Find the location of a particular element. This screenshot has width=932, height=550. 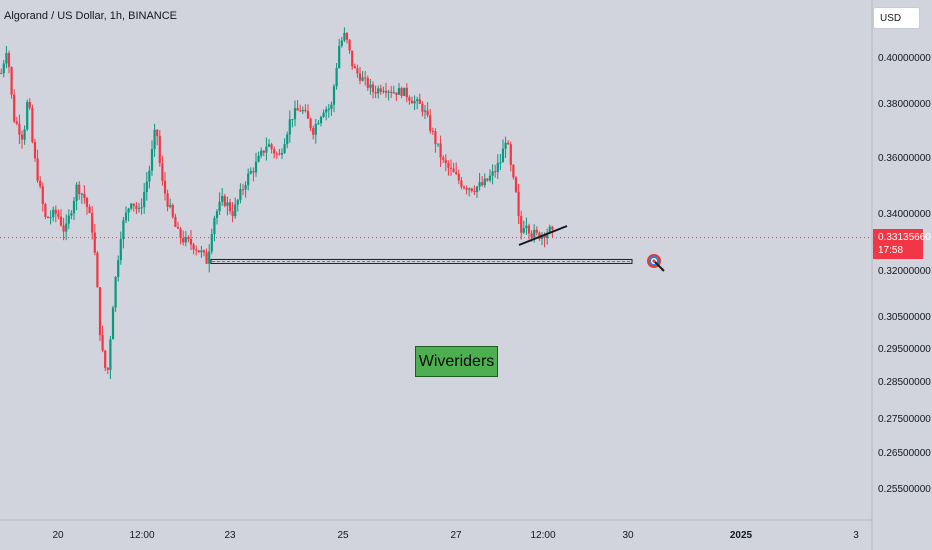

price-tick-label: 0.34000000 is located at coordinates (904, 214).